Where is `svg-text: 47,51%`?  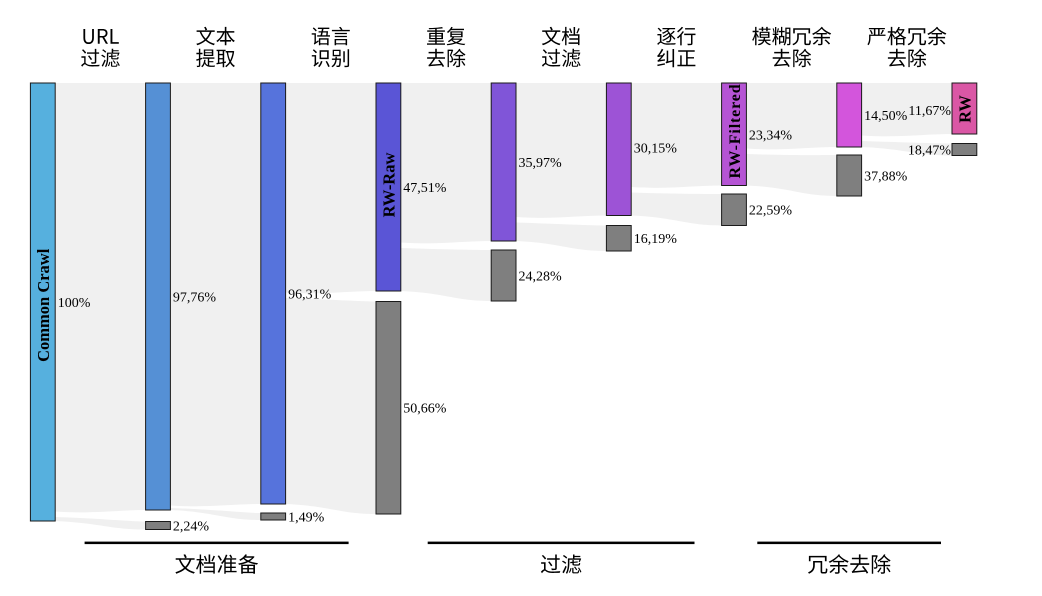 svg-text: 47,51% is located at coordinates (425, 188).